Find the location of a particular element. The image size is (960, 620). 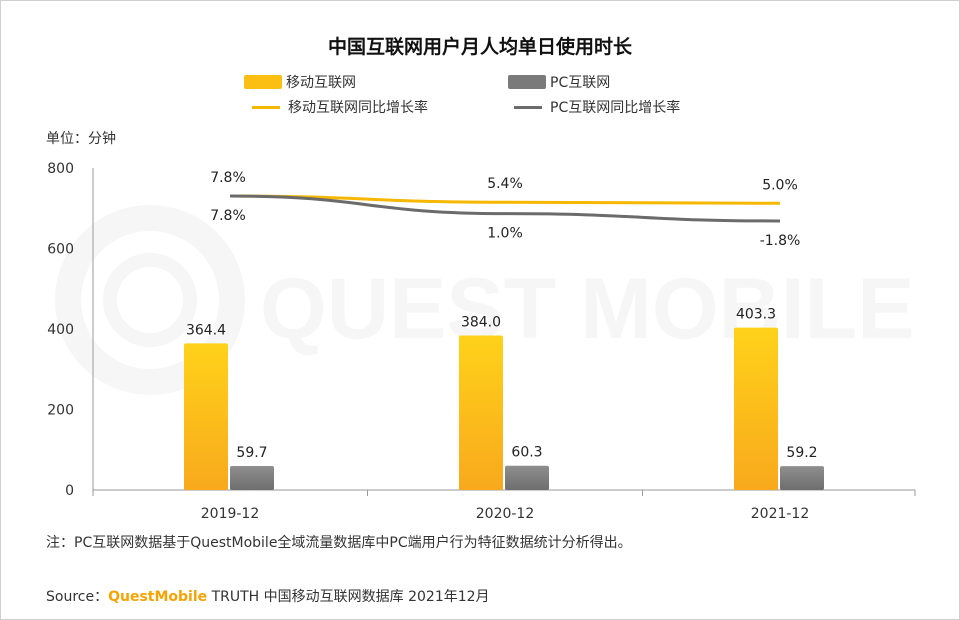

mobile-bar-label: 384.0 is located at coordinates (481, 322).